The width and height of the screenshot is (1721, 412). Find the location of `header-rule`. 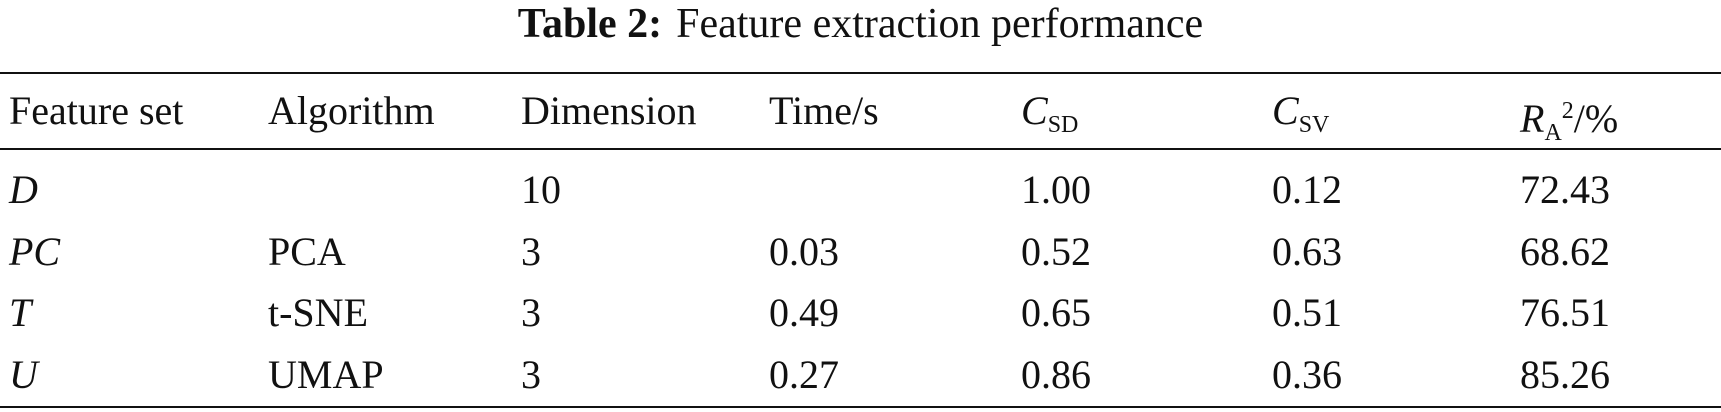

header-rule is located at coordinates (860, 149).